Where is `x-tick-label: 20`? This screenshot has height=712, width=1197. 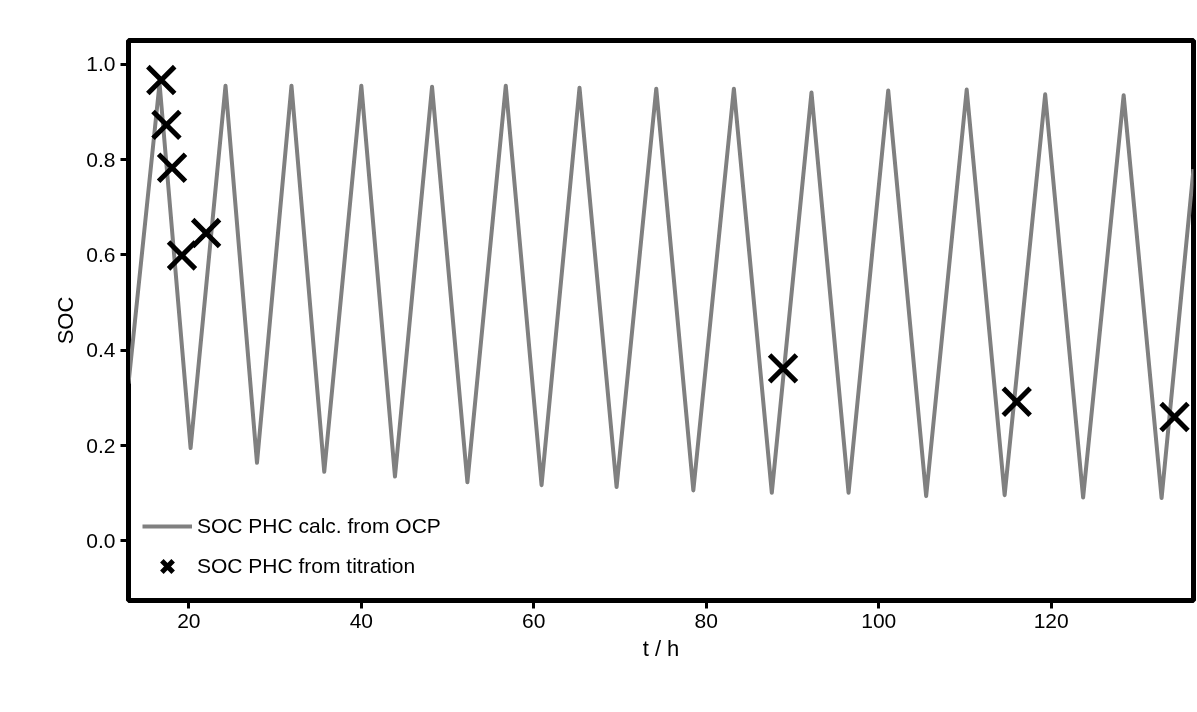 x-tick-label: 20 is located at coordinates (189, 620).